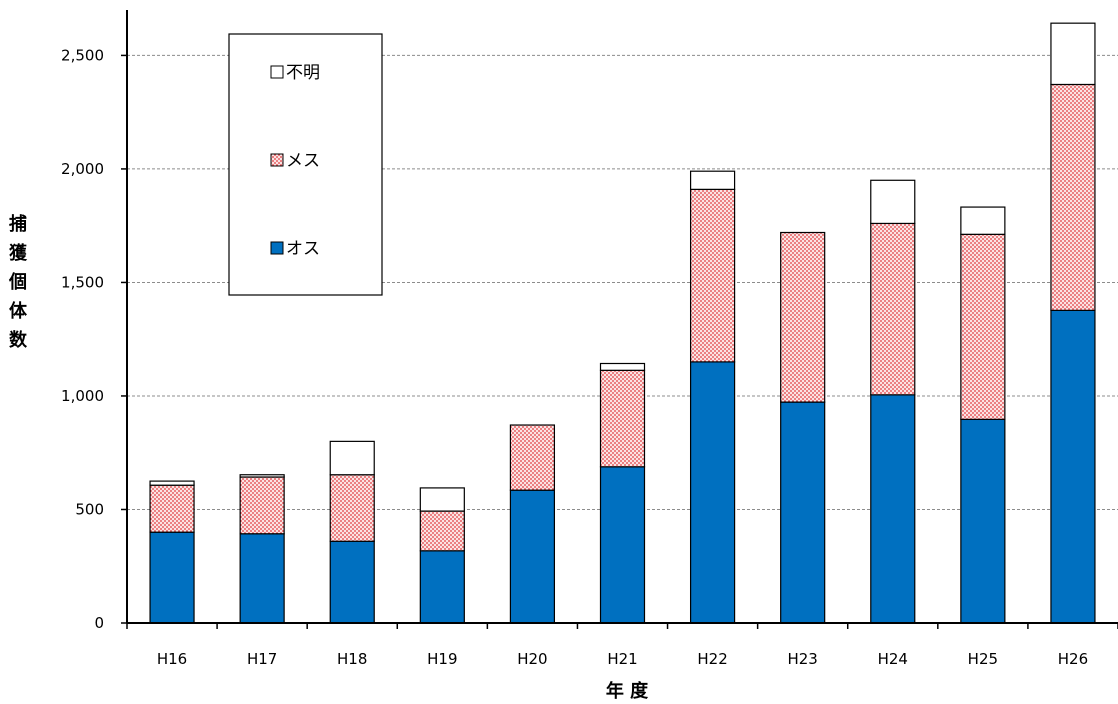  What do you see at coordinates (82, 396) in the screenshot?
I see `y-tick-label: 1,000` at bounding box center [82, 396].